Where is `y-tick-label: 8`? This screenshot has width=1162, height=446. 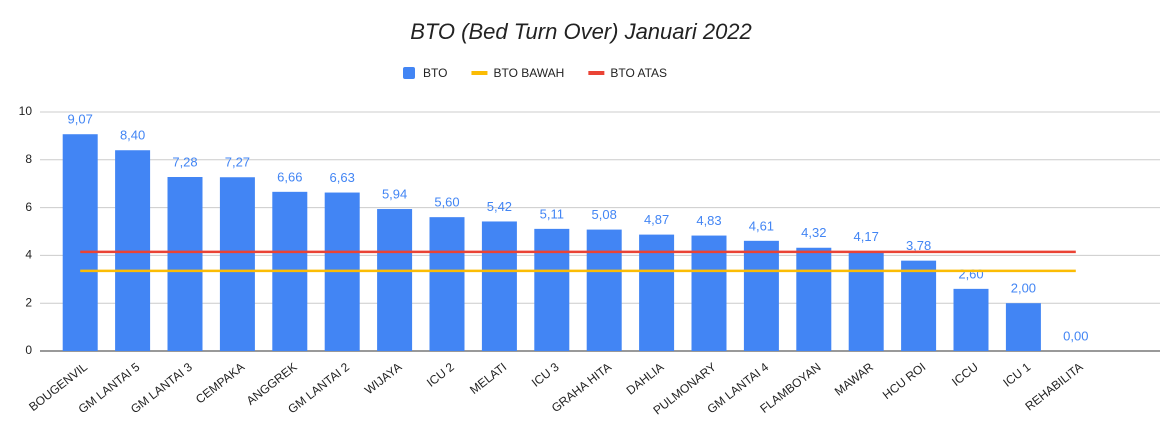
y-tick-label: 8 is located at coordinates (28, 159).